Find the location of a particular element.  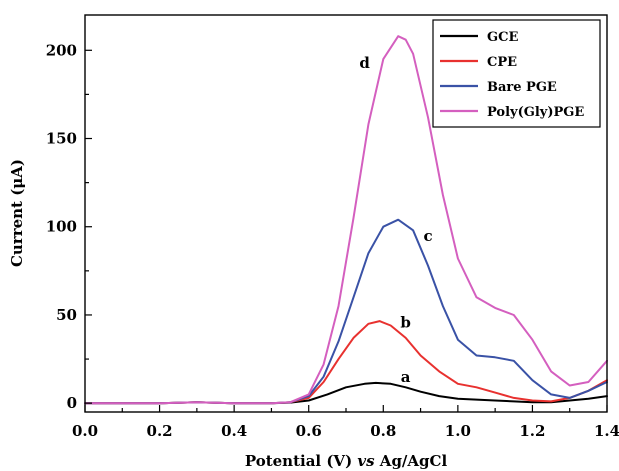

x-axis-title: Potential (V) vs Ag/AgCl is located at coordinates (346, 461).